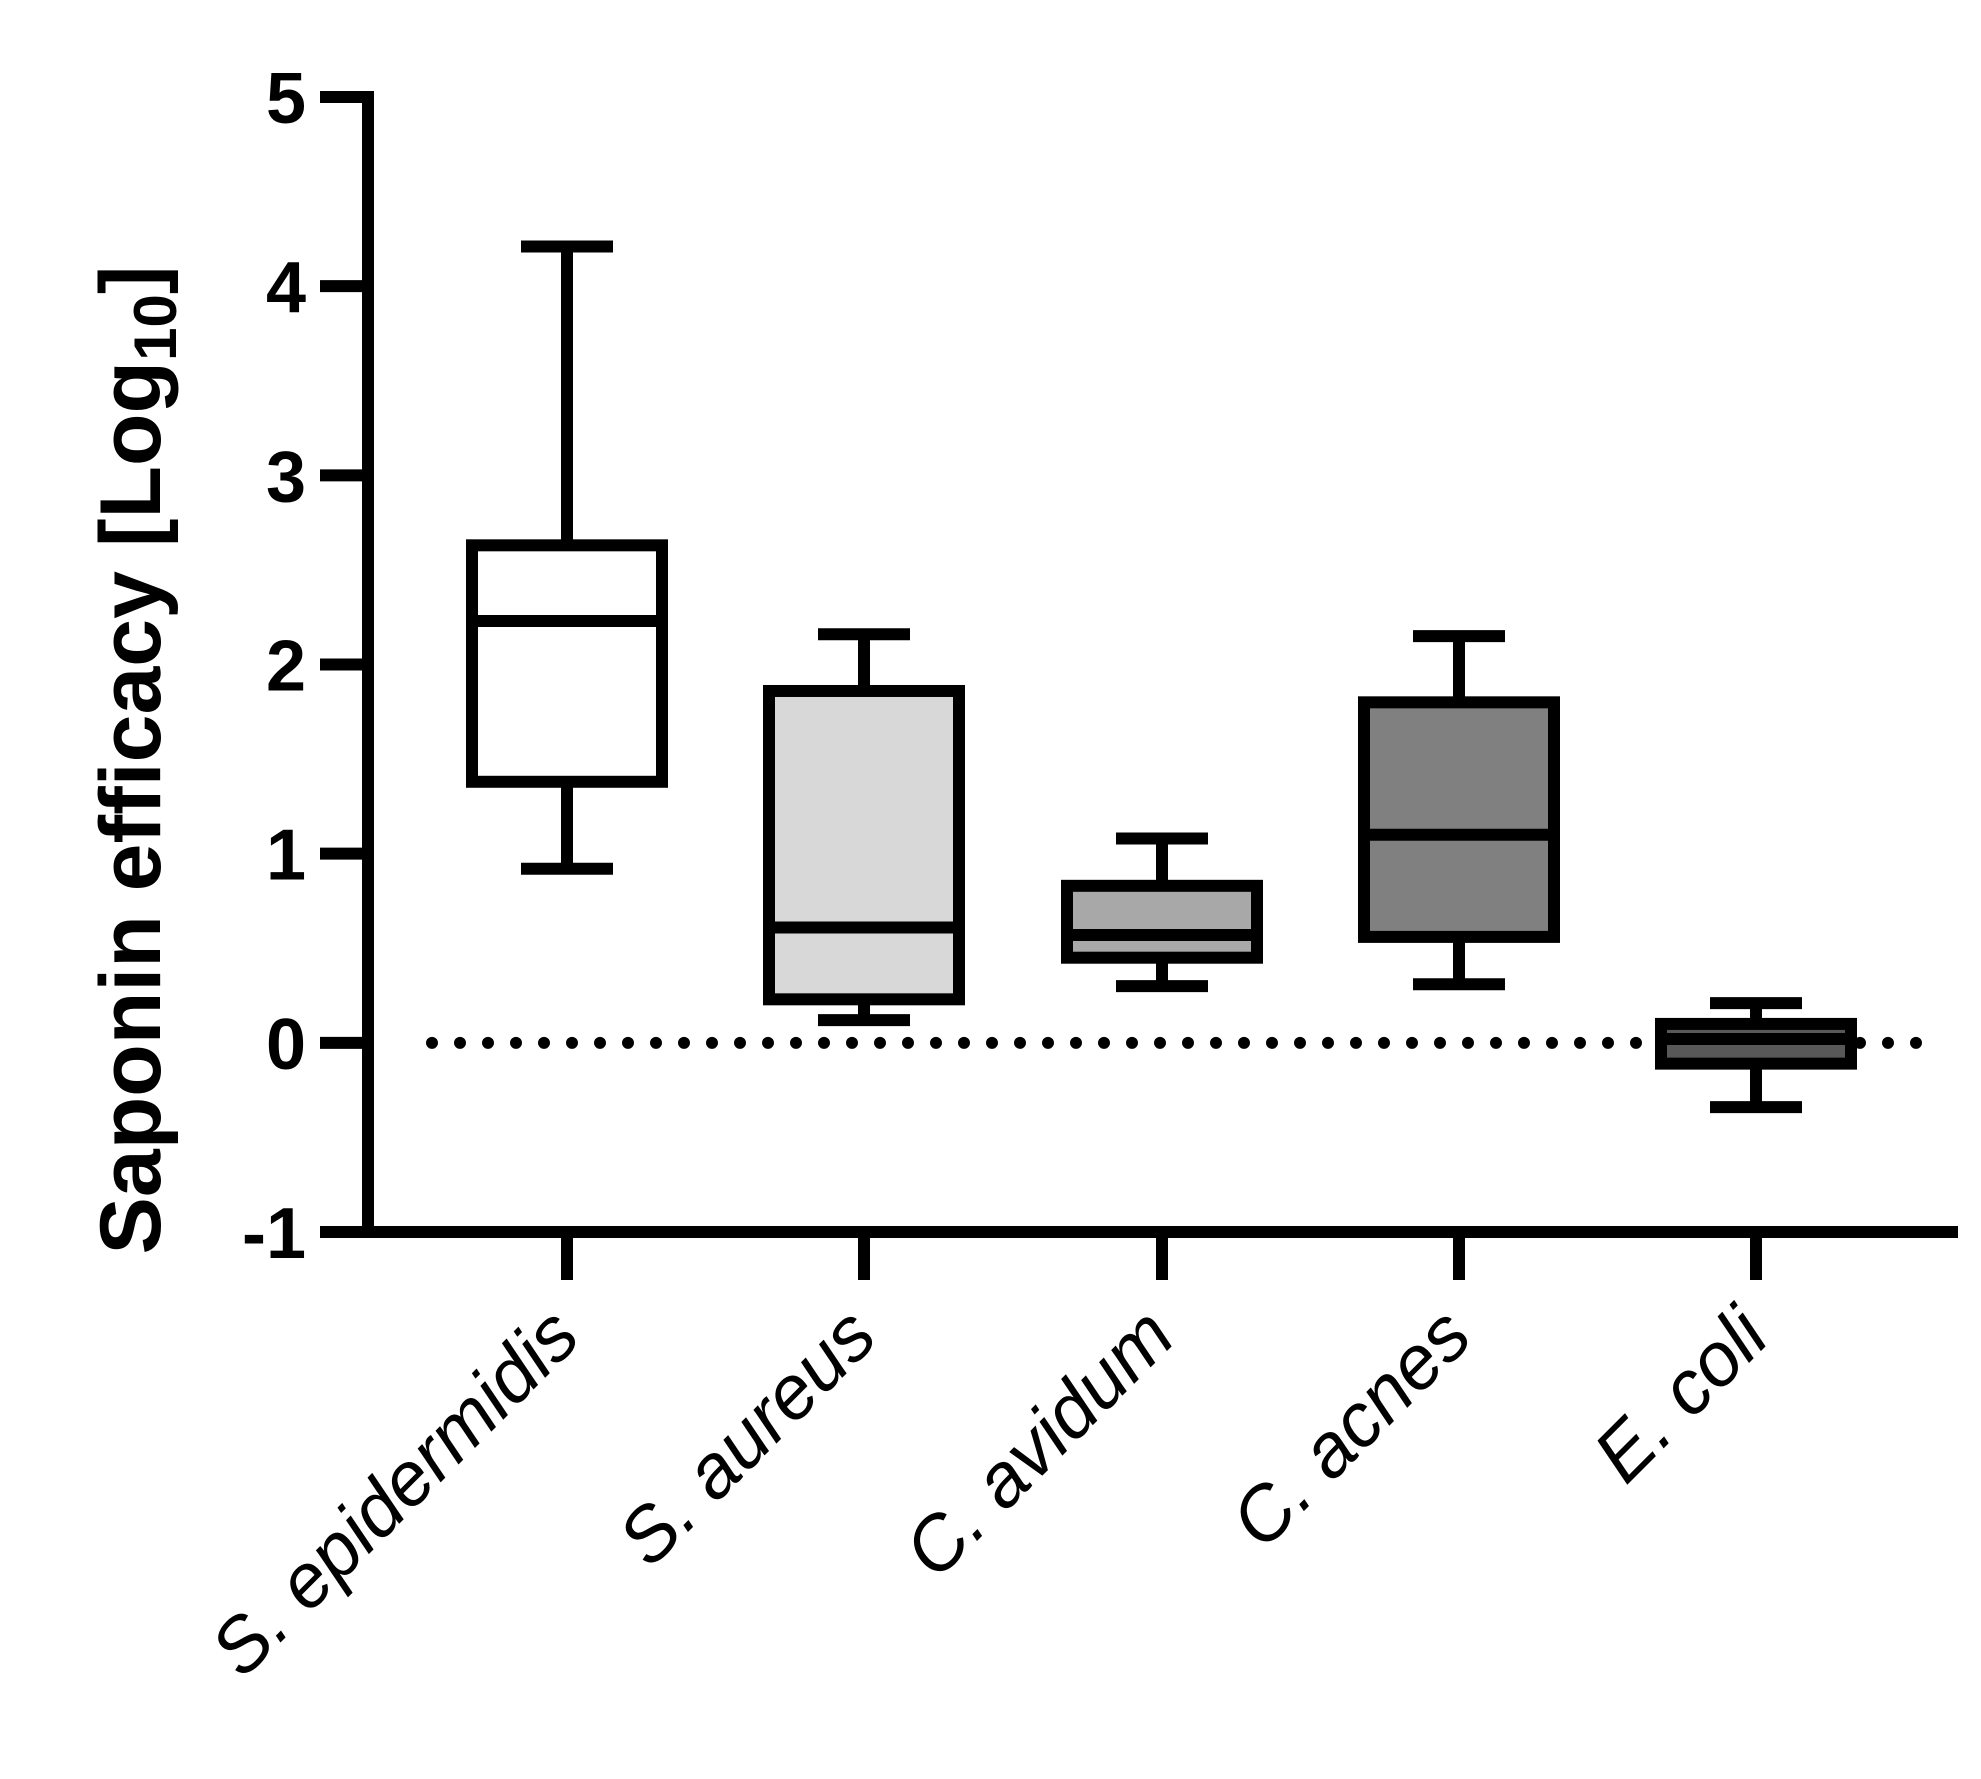 The image size is (1981, 1779). I want to click on y-tick-label: 4, so click(286, 288).